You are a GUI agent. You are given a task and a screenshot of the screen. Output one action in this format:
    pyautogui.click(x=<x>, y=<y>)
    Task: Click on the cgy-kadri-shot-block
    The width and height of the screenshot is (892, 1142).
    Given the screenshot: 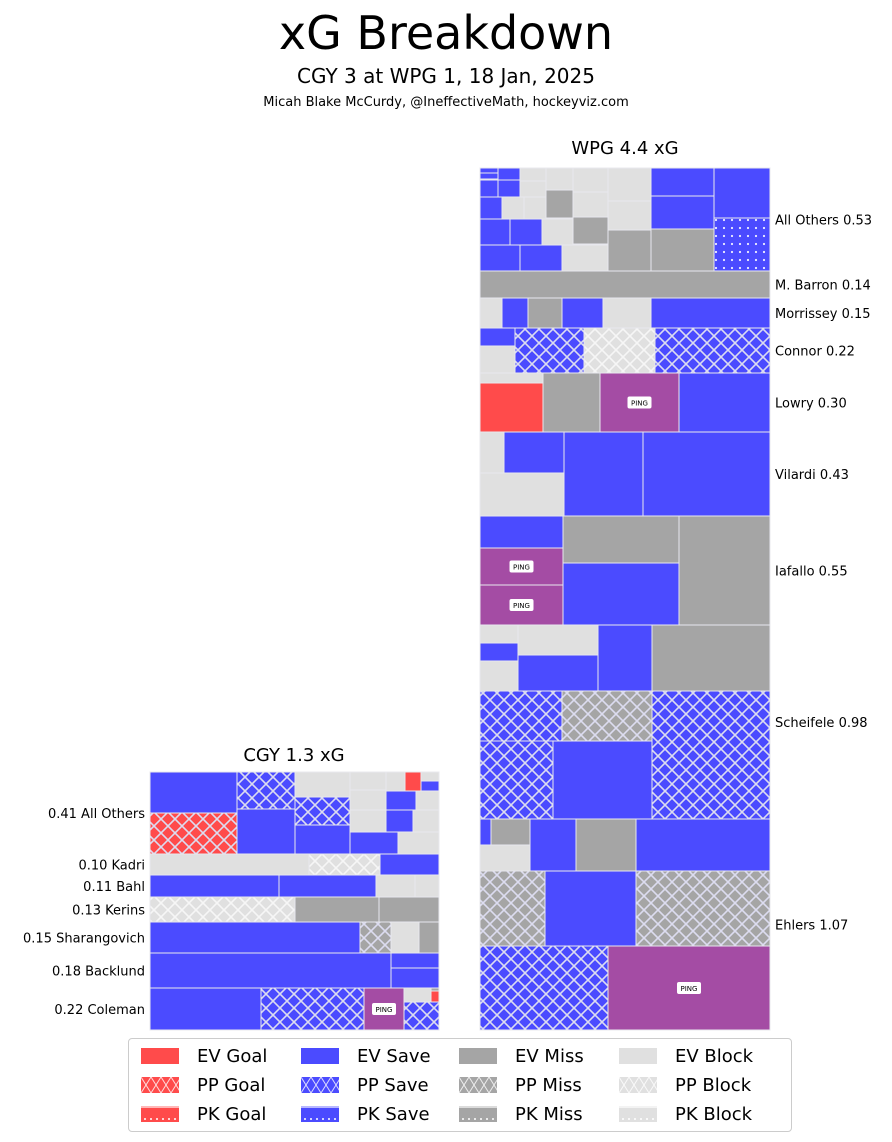 What is the action you would take?
    pyautogui.click(x=229, y=864)
    